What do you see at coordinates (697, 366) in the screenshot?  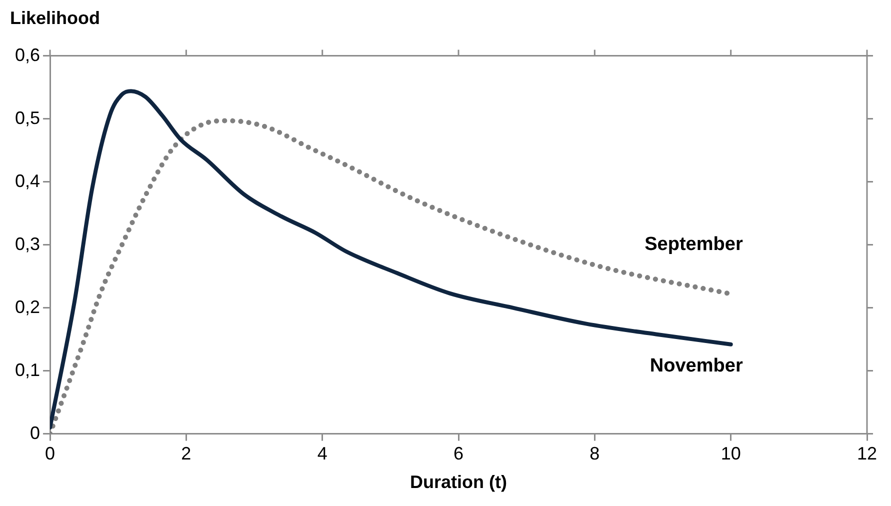 I see `series-label: November` at bounding box center [697, 366].